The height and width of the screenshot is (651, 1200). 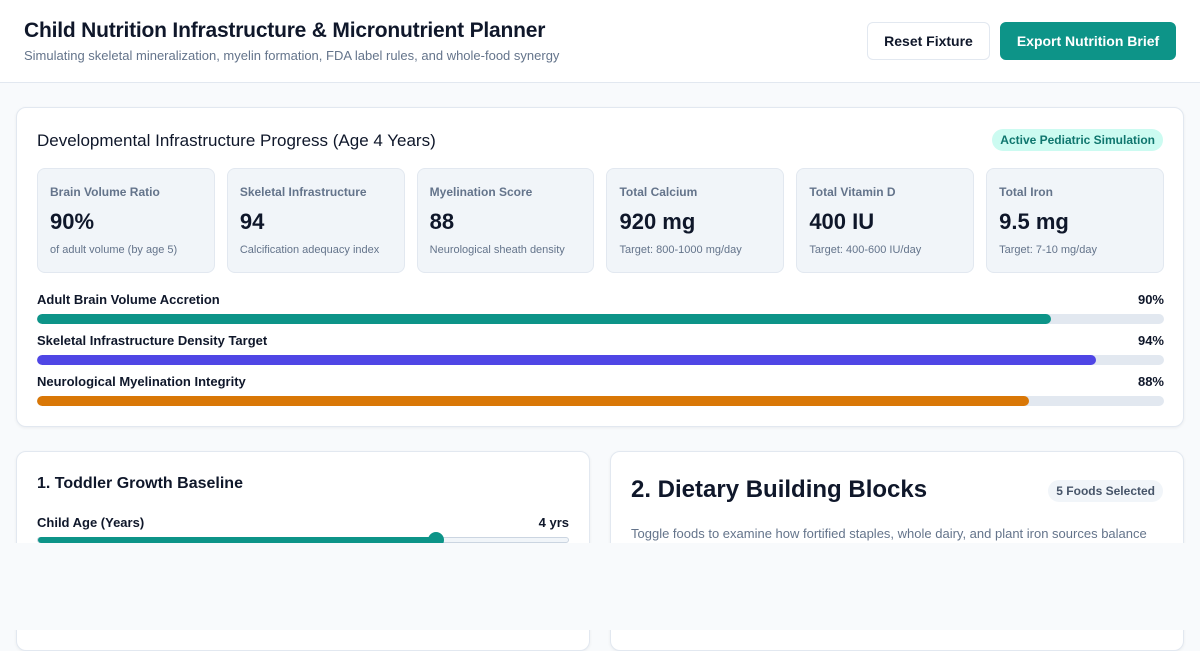 What do you see at coordinates (72, 221) in the screenshot?
I see `metric-value: 90%` at bounding box center [72, 221].